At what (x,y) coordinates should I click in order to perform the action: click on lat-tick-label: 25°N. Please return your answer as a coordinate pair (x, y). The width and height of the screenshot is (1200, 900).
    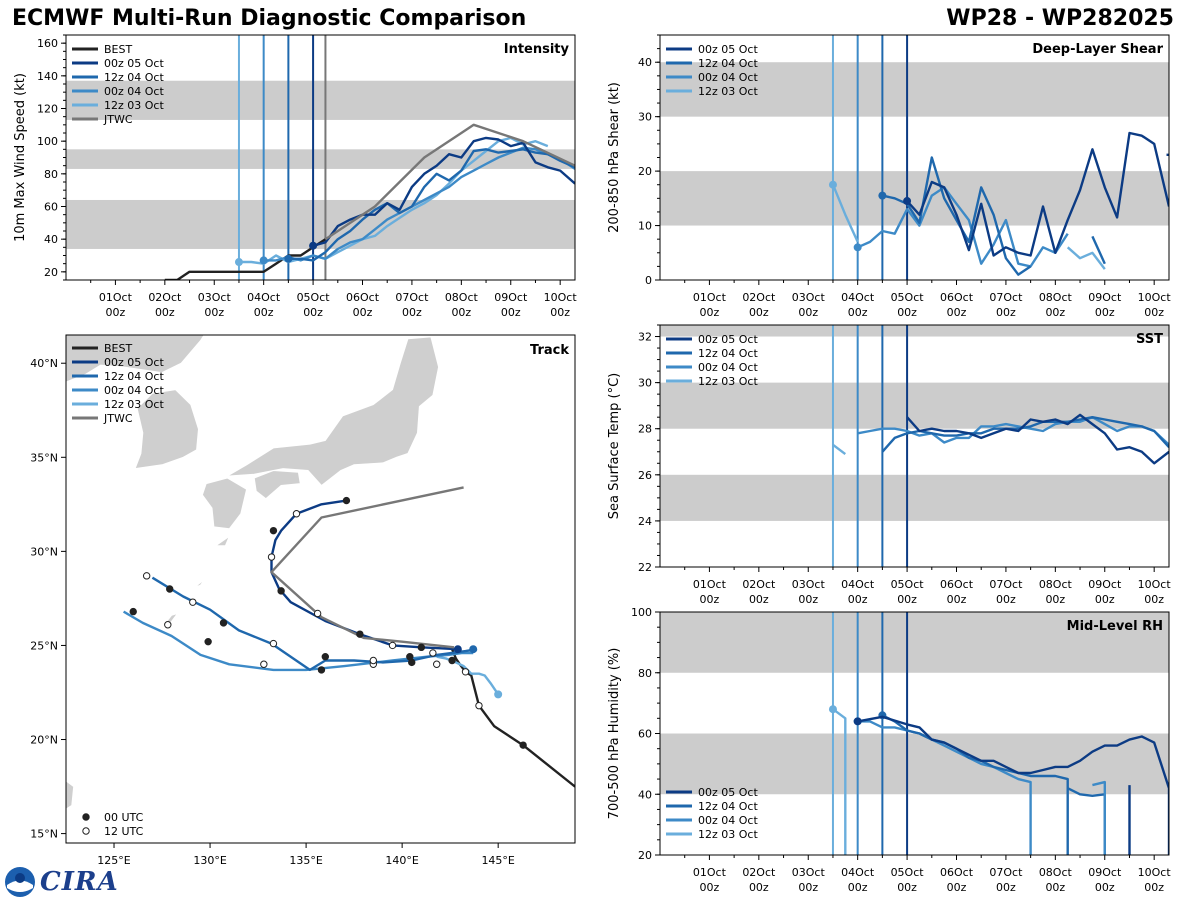
    Looking at the image, I should click on (44, 645).